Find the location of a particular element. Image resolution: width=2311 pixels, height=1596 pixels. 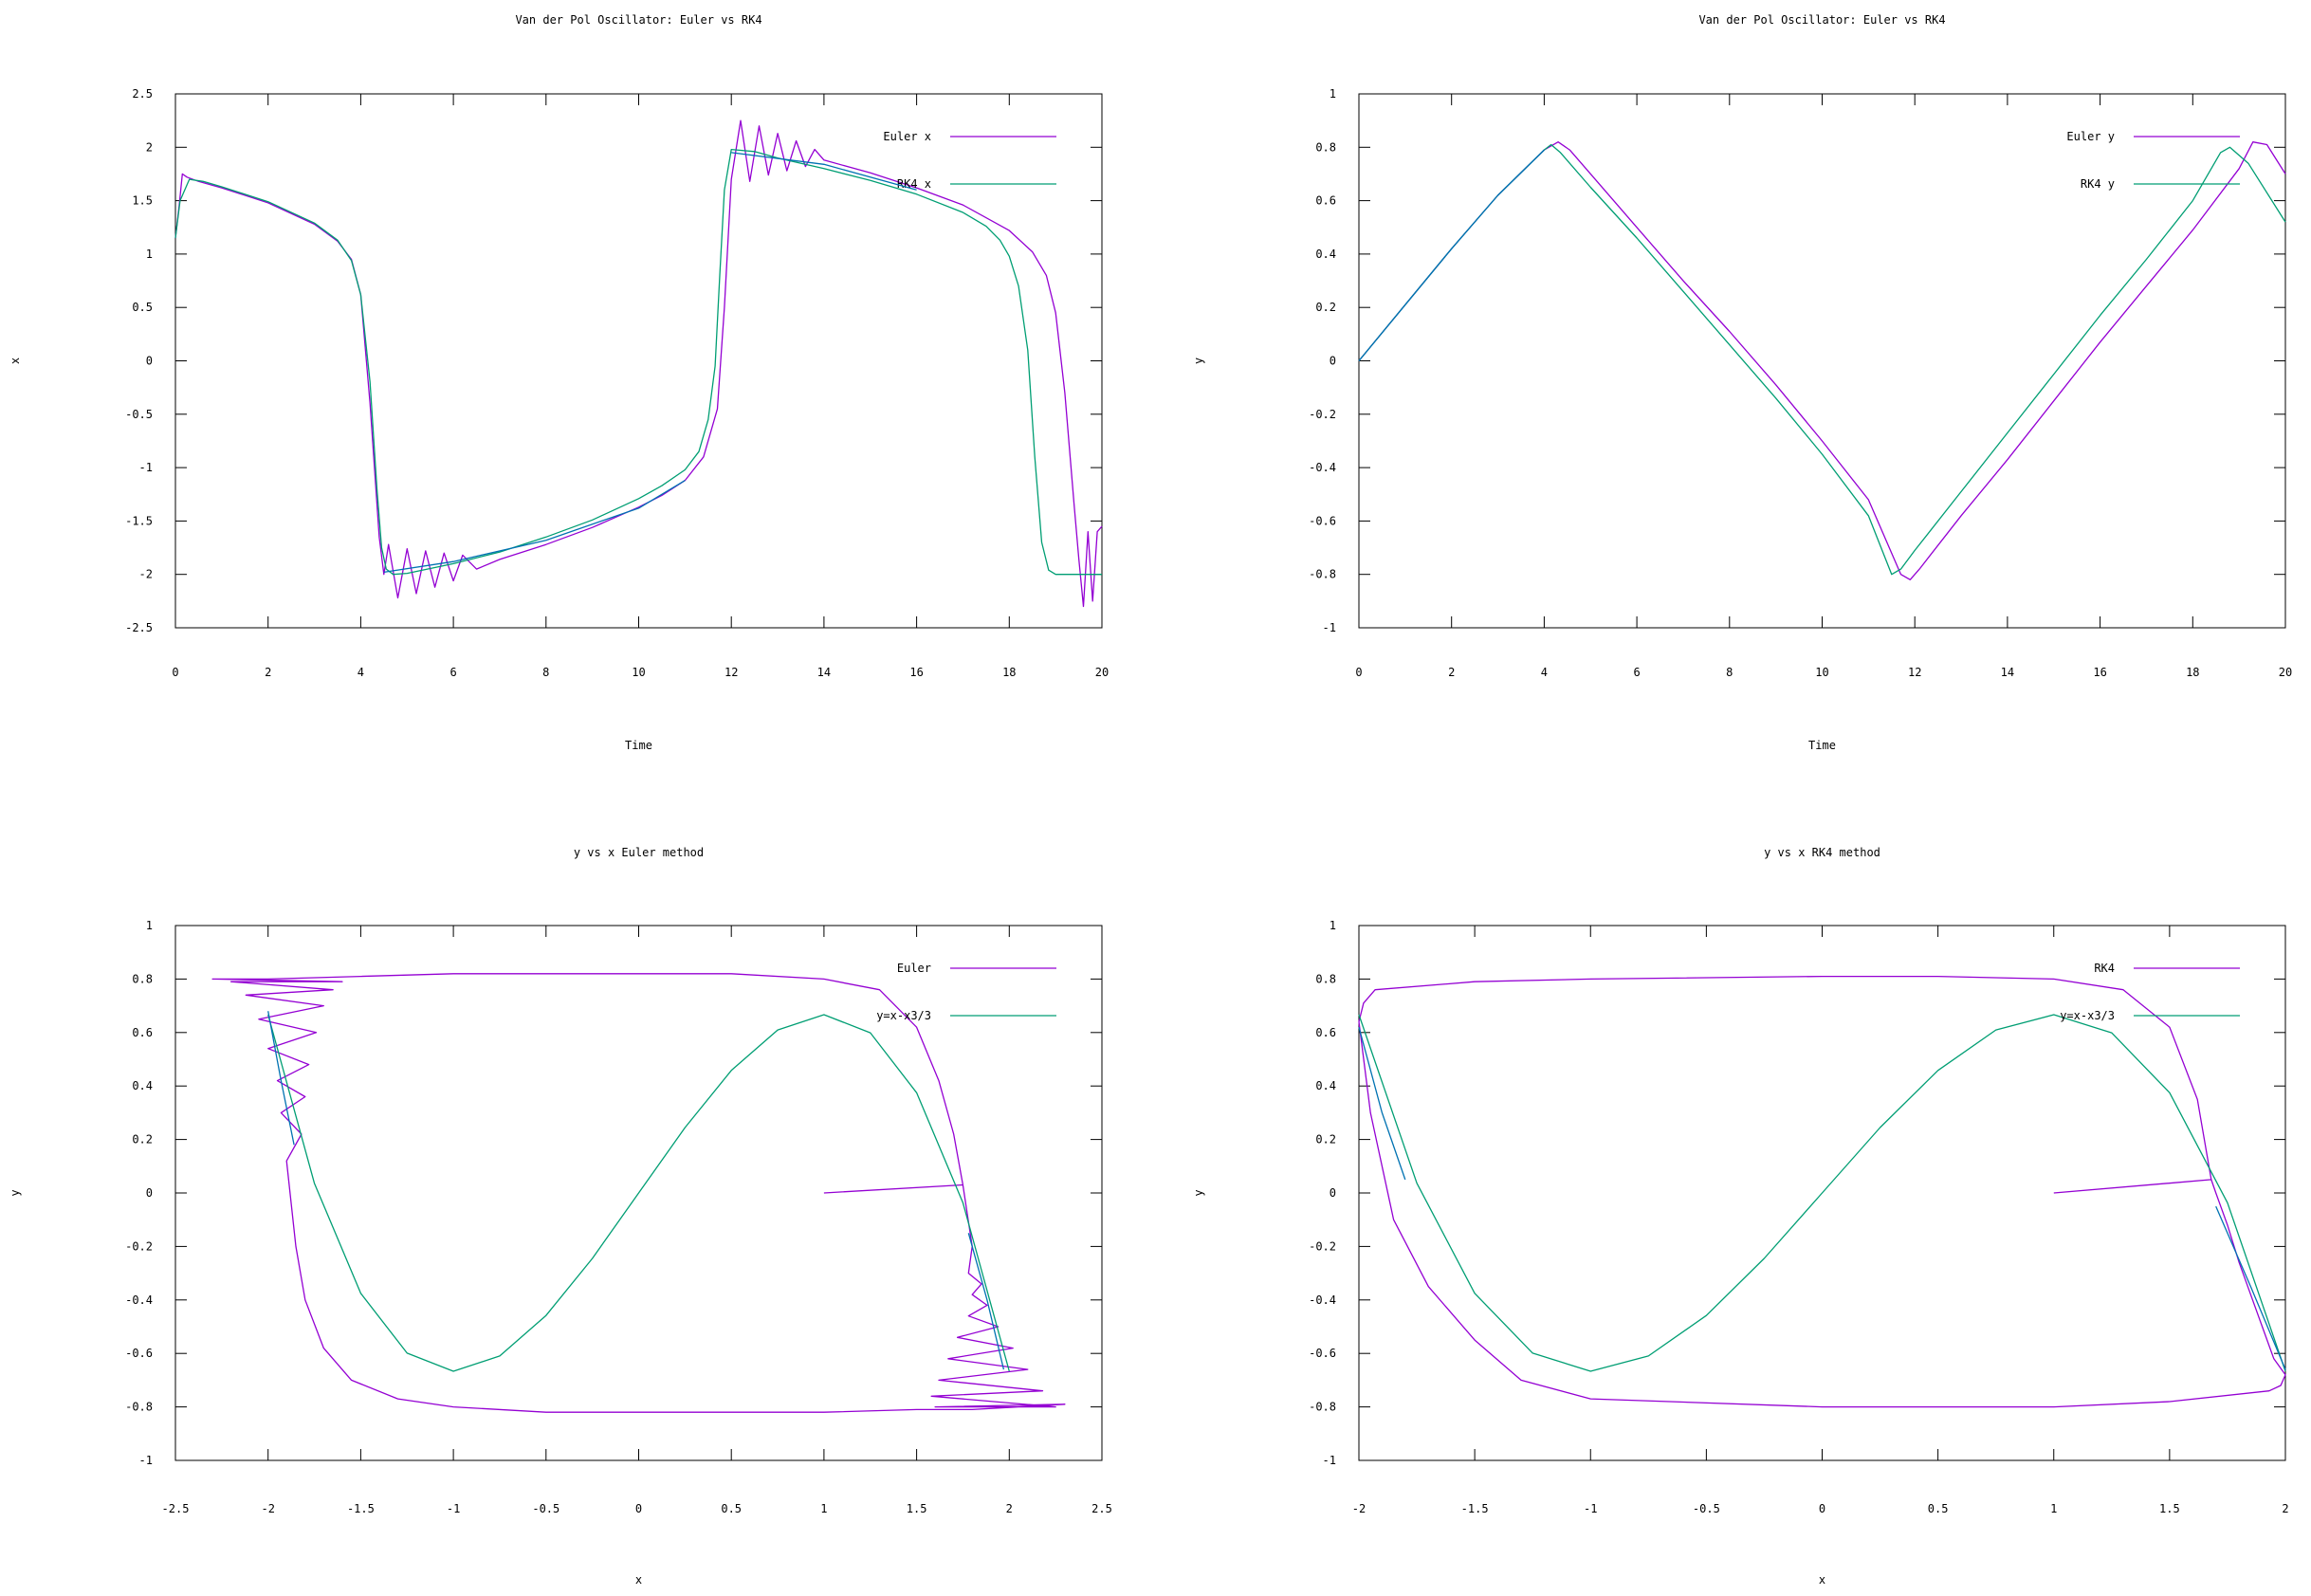

x-tick-label: 8 is located at coordinates (546, 672).